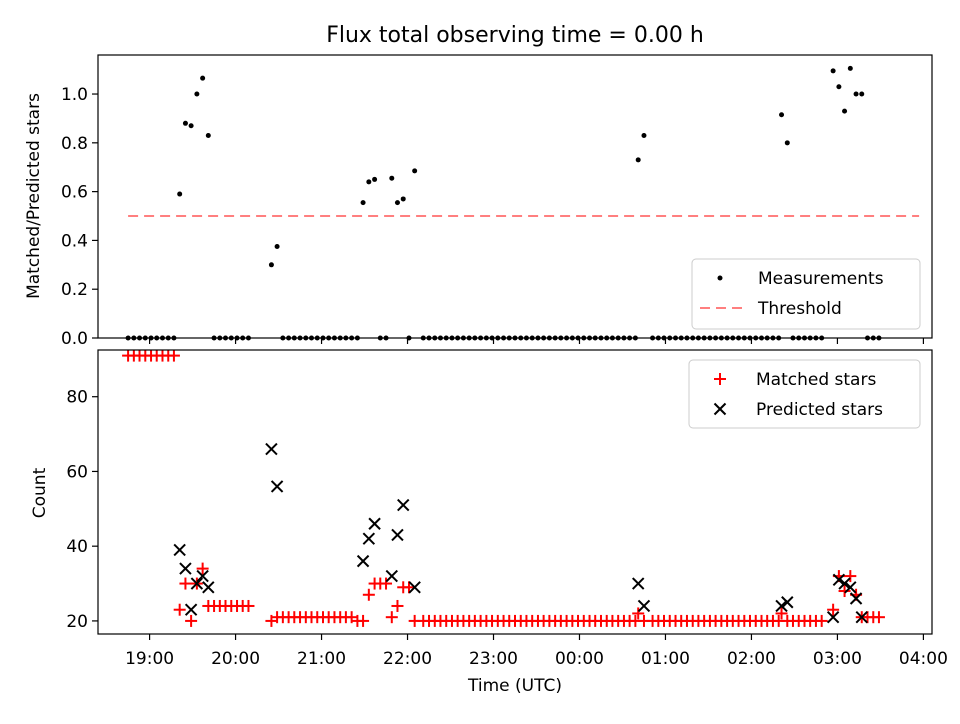  Describe the element at coordinates (923, 659) in the screenshot. I see `x-tick-label: 04:00` at that location.